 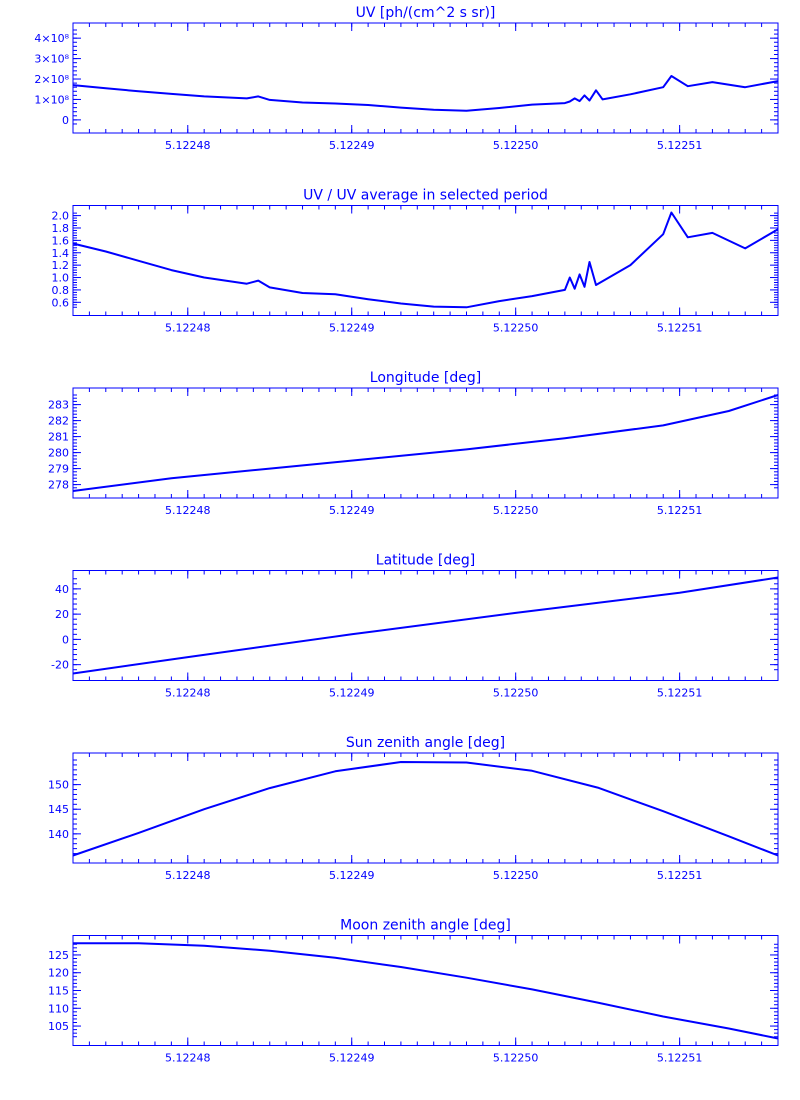 What do you see at coordinates (61, 253) in the screenshot?
I see `y-tick-label: 1.4` at bounding box center [61, 253].